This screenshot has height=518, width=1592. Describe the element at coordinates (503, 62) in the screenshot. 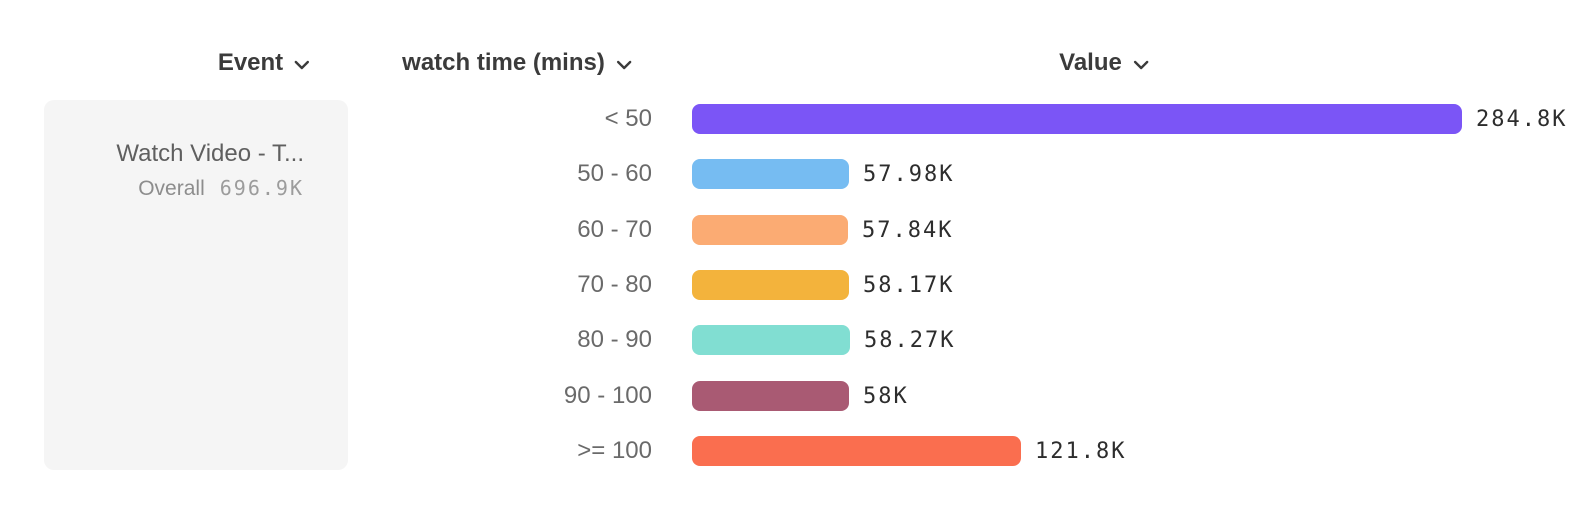

I see `column-header-breakdown-label: watch time (mins)` at that location.